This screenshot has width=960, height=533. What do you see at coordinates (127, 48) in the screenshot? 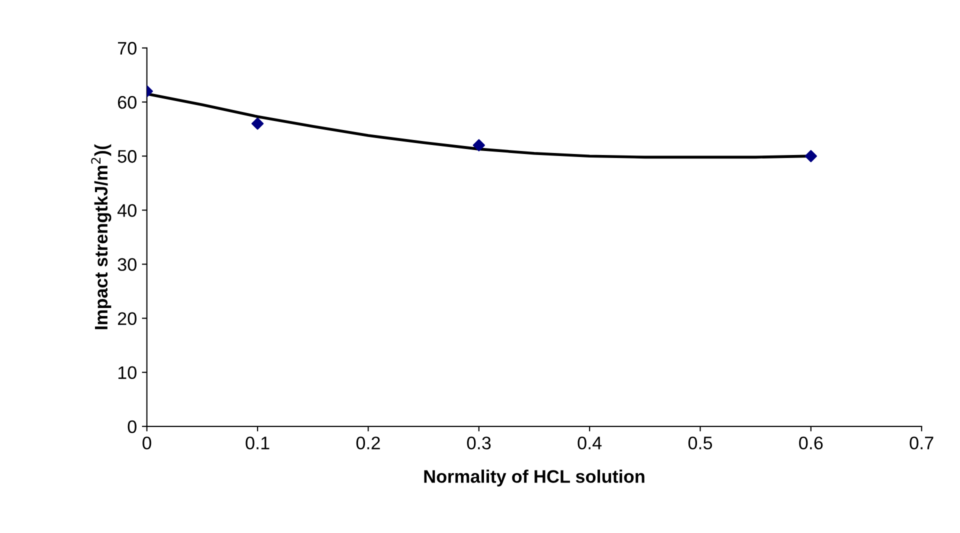
I see `y-tick-label: 70` at bounding box center [127, 48].